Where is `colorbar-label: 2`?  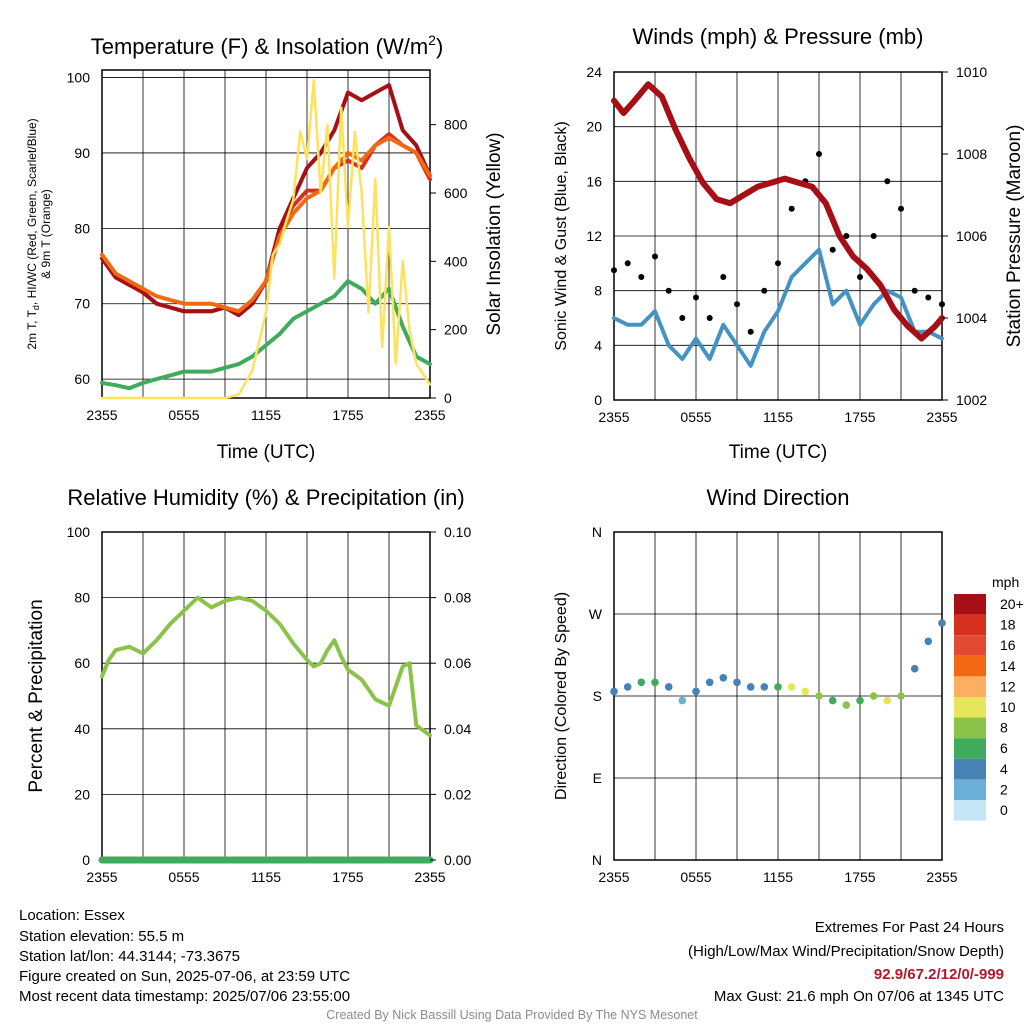
colorbar-label: 2 is located at coordinates (1004, 789).